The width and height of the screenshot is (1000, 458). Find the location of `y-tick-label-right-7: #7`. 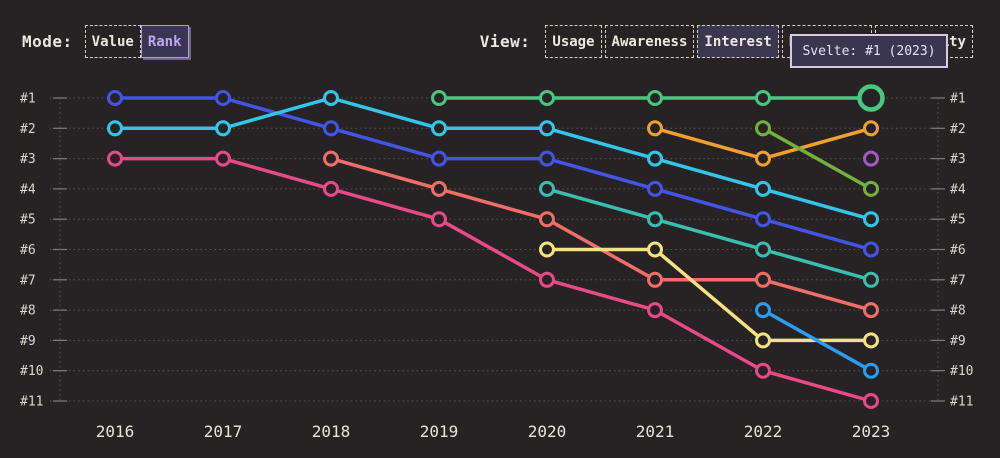

y-tick-label-right-7: #7 is located at coordinates (958, 280).